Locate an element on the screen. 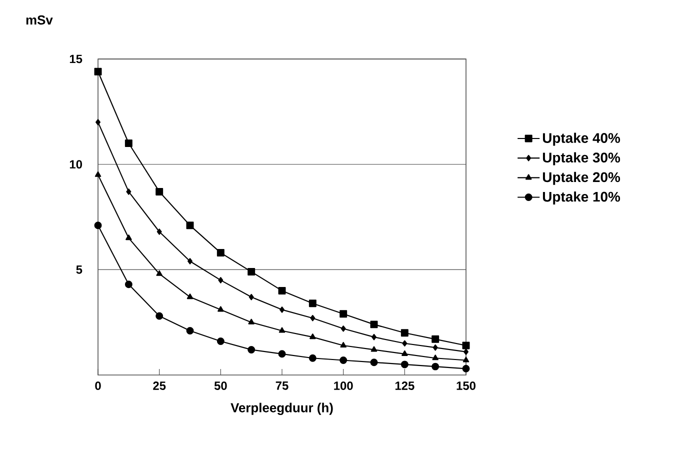 The height and width of the screenshot is (449, 691). legend-label: Uptake 40% is located at coordinates (581, 139).